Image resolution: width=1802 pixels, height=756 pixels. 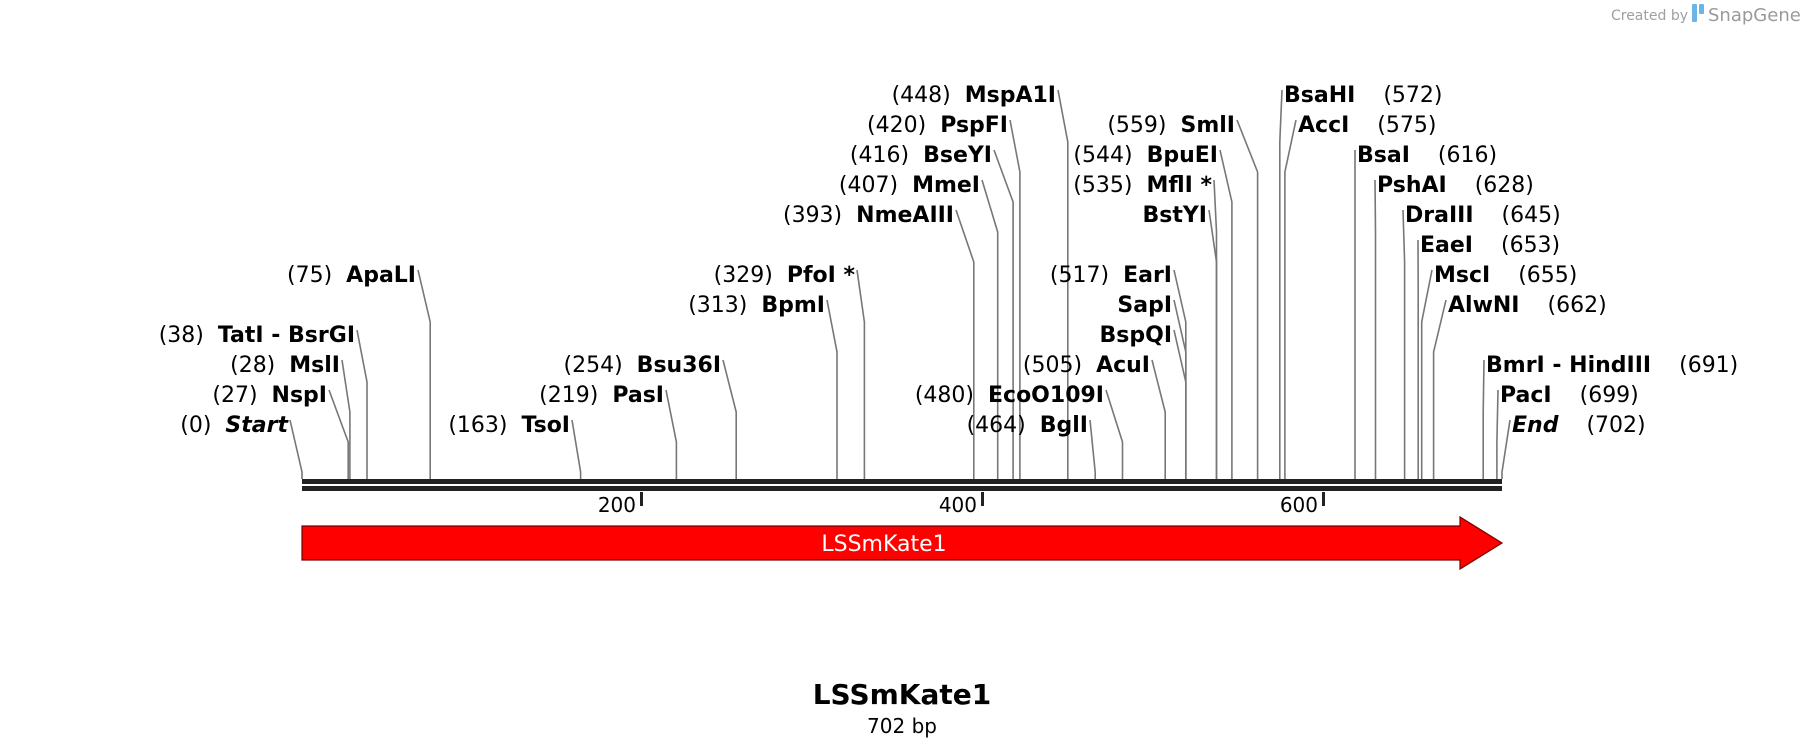 What do you see at coordinates (1427, 155) in the screenshot?
I see `site-label-bsai: BsaI (616)` at bounding box center [1427, 155].